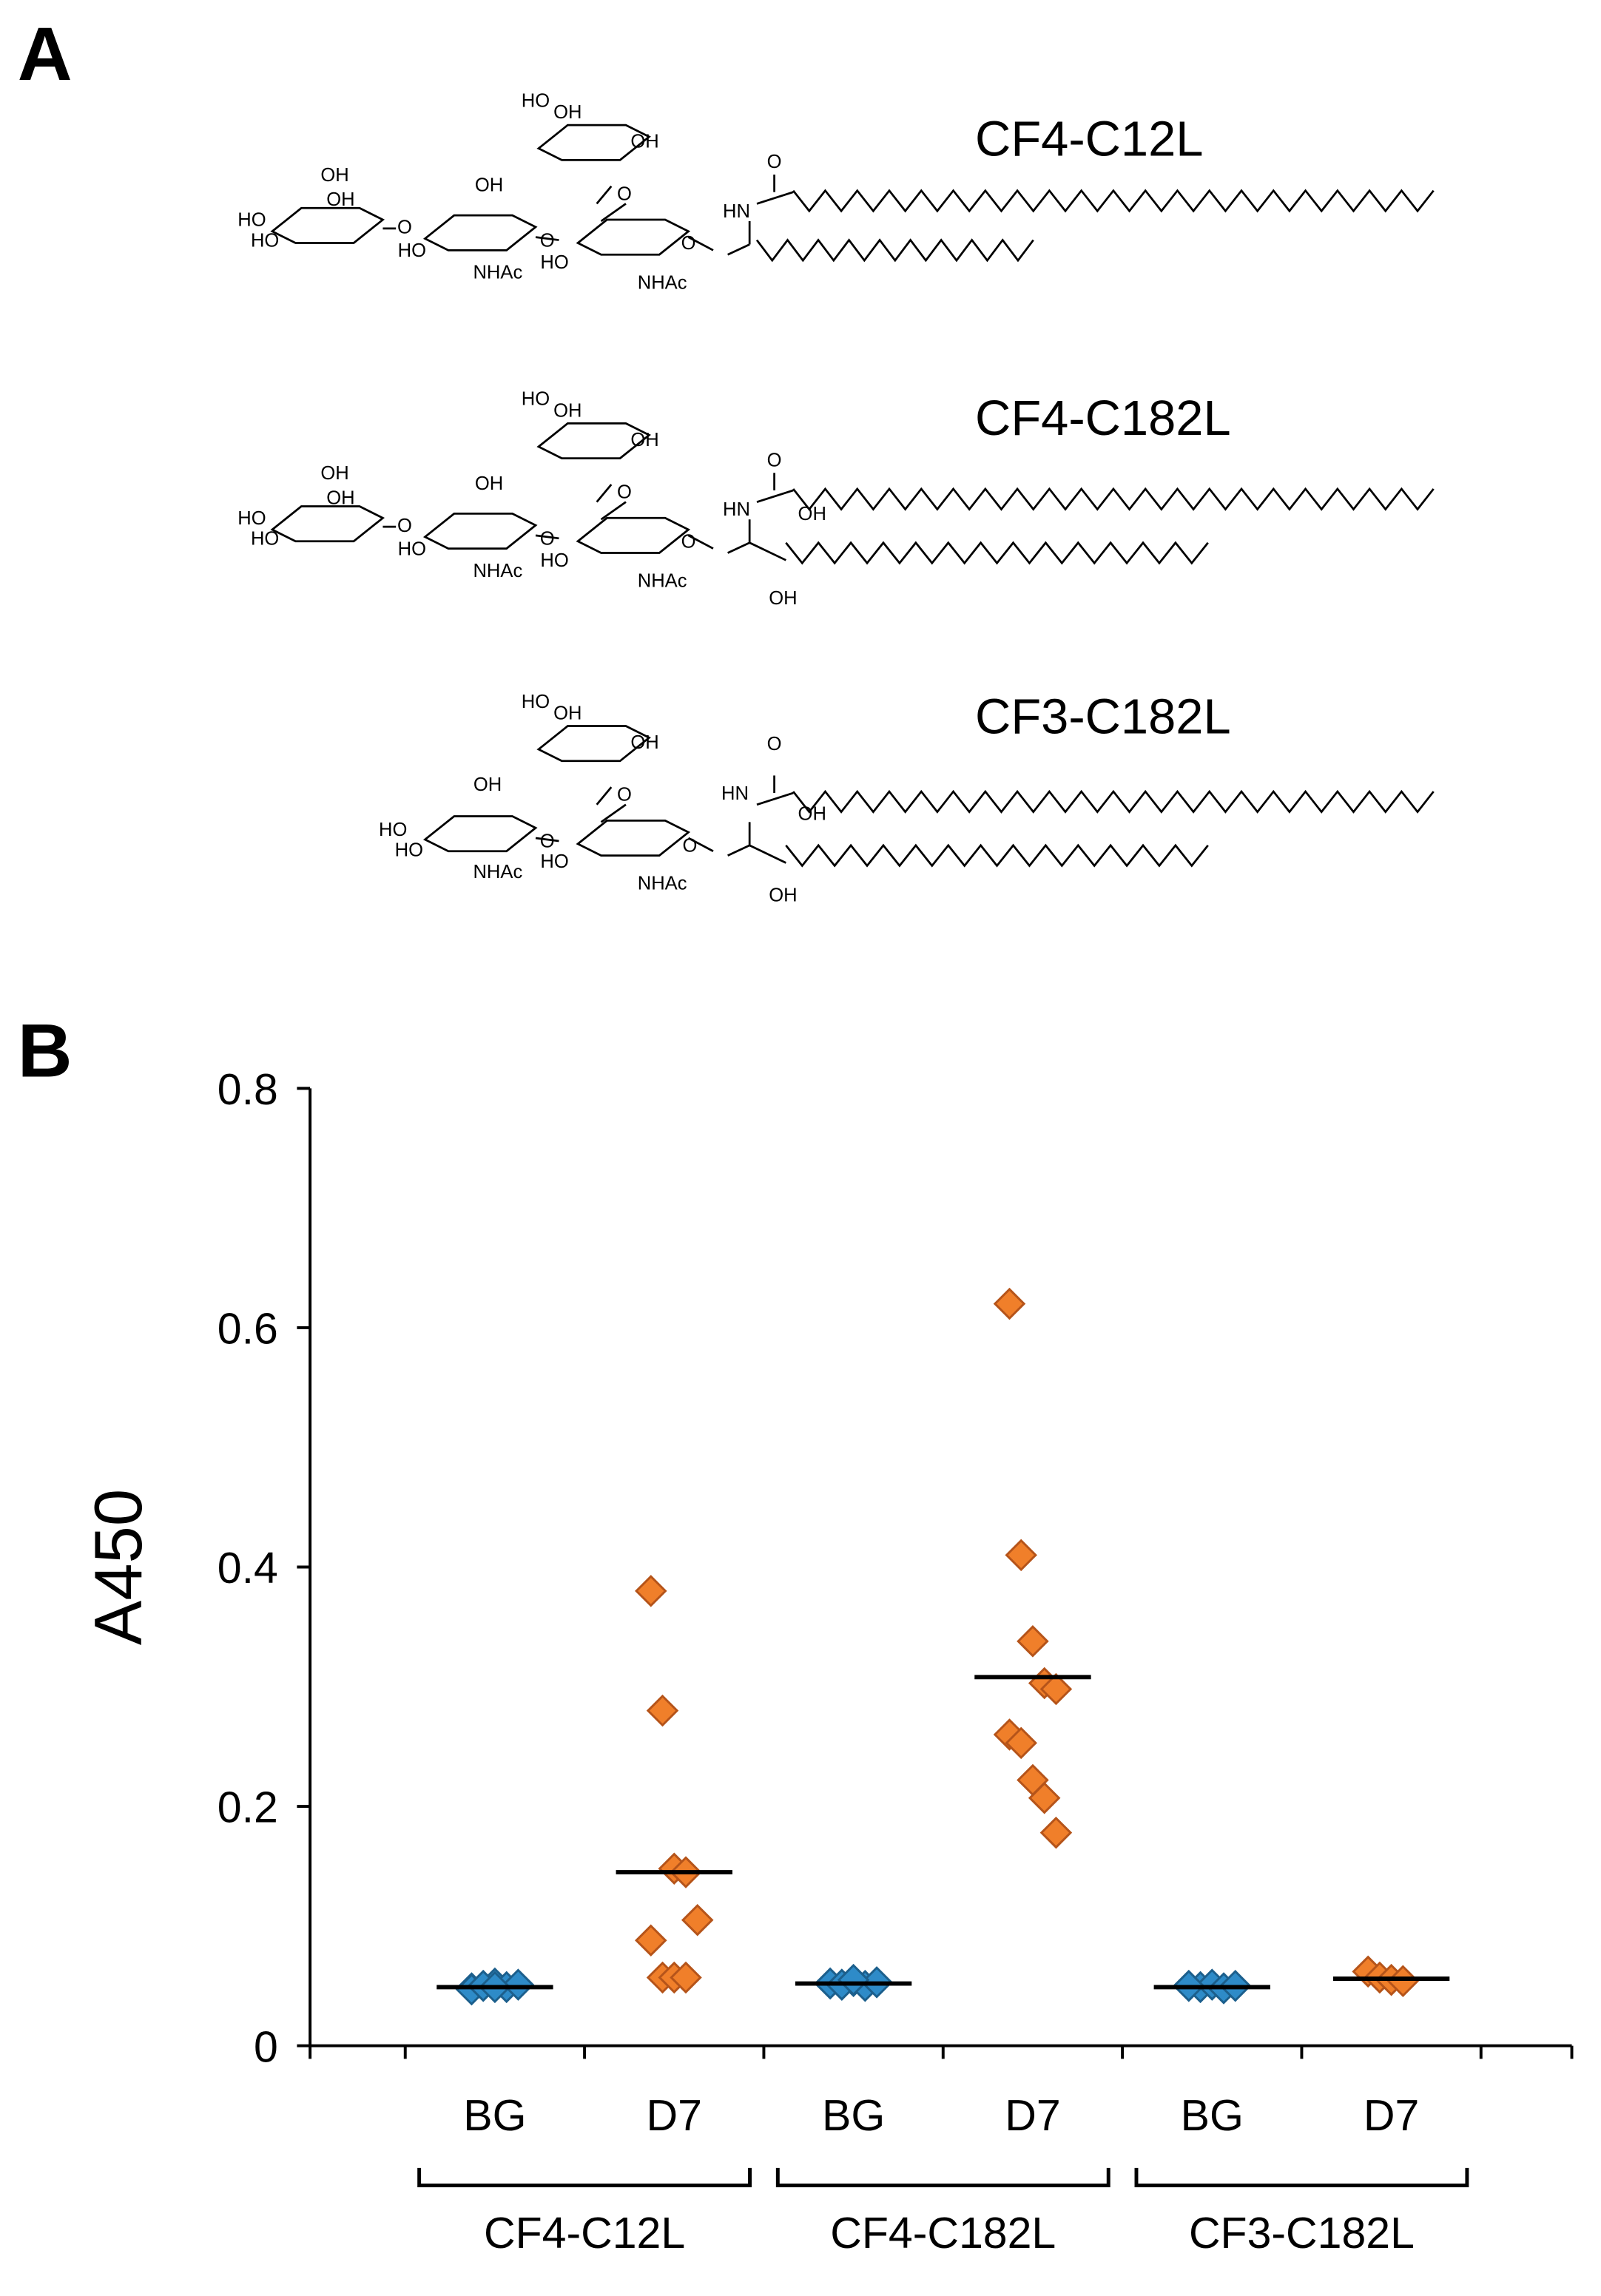 Image resolution: width=1601 pixels, height=2296 pixels. What do you see at coordinates (45, 54) in the screenshot?
I see `panel-label: A` at bounding box center [45, 54].